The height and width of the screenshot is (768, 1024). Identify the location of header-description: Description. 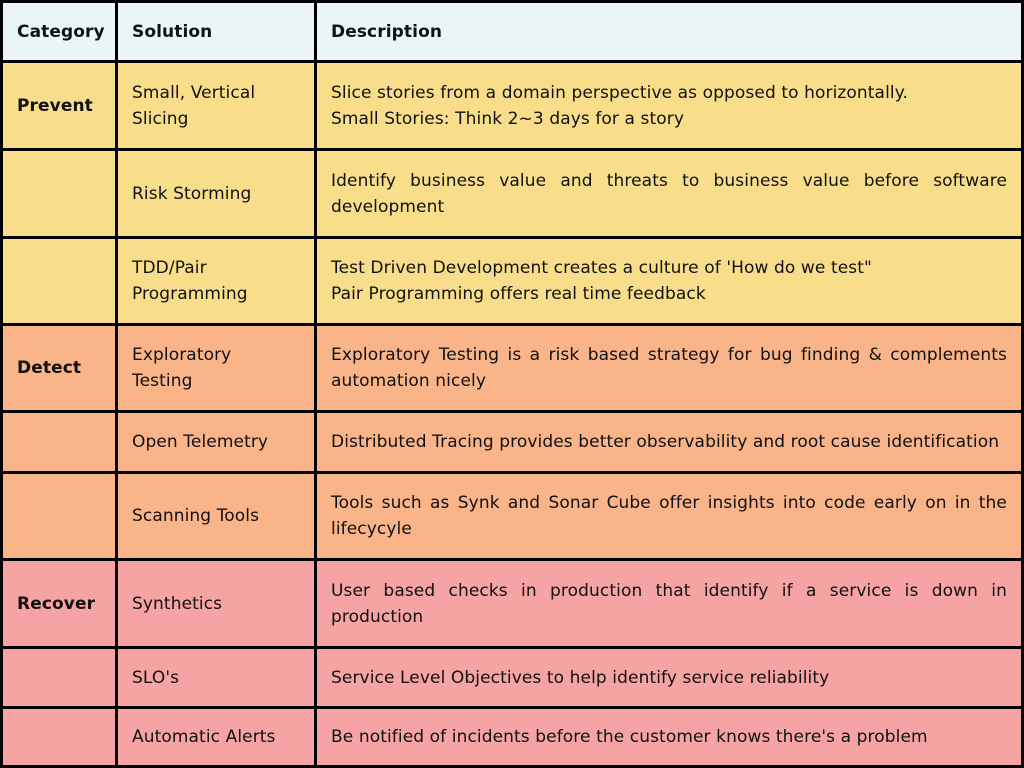
(669, 31).